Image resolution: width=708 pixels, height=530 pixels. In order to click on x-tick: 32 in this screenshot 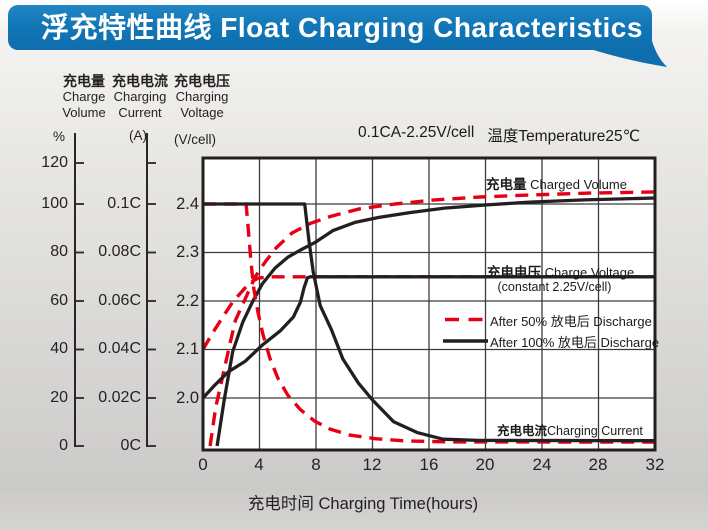, I will do `click(655, 464)`.